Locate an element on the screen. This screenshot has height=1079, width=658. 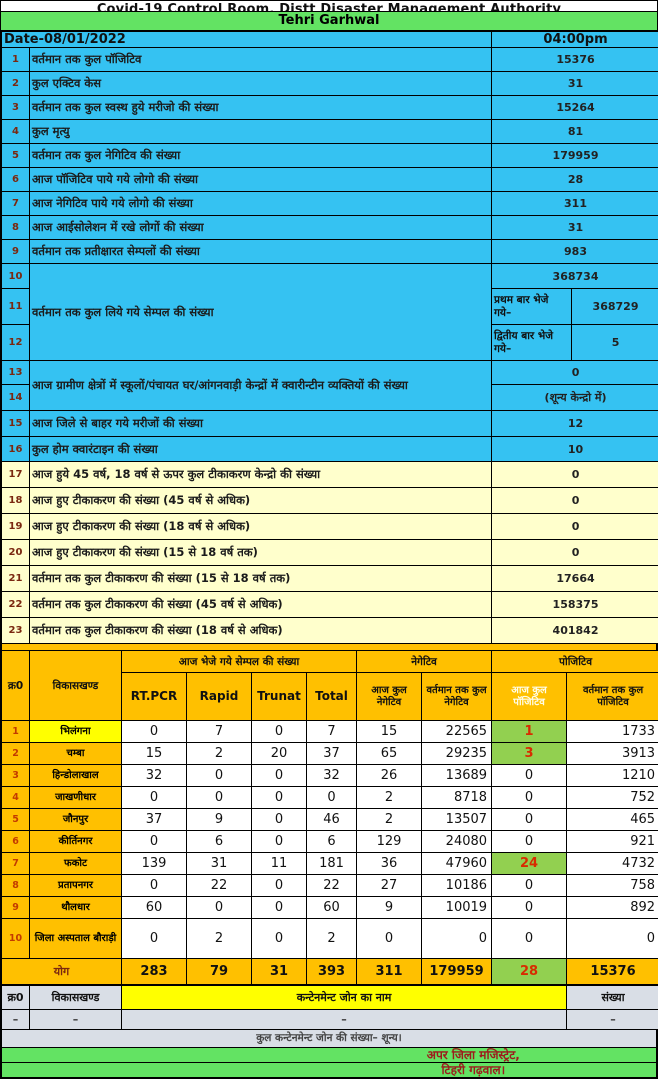
col-header-till-positive: वर्तमान तक कुल पॉजिटिव is located at coordinates (612, 697).